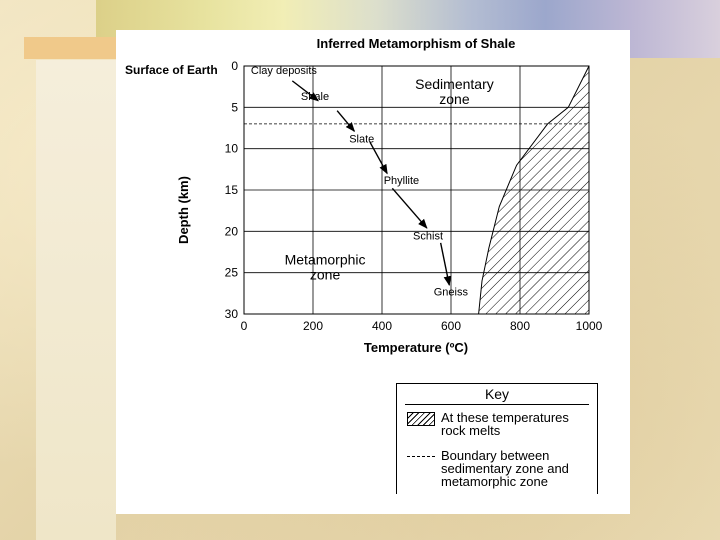  Describe the element at coordinates (232, 190) in the screenshot. I see `y-tick-label: 15` at that location.